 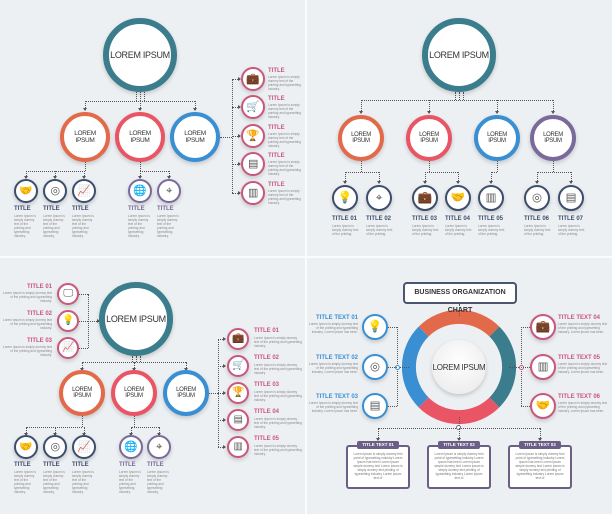 I want to click on bottom-item-node: ◎, so click(x=55, y=191).